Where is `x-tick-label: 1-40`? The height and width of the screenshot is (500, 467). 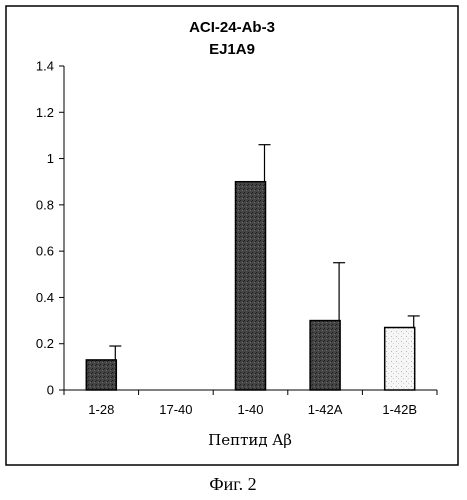
x-tick-label: 1-40 is located at coordinates (250, 409).